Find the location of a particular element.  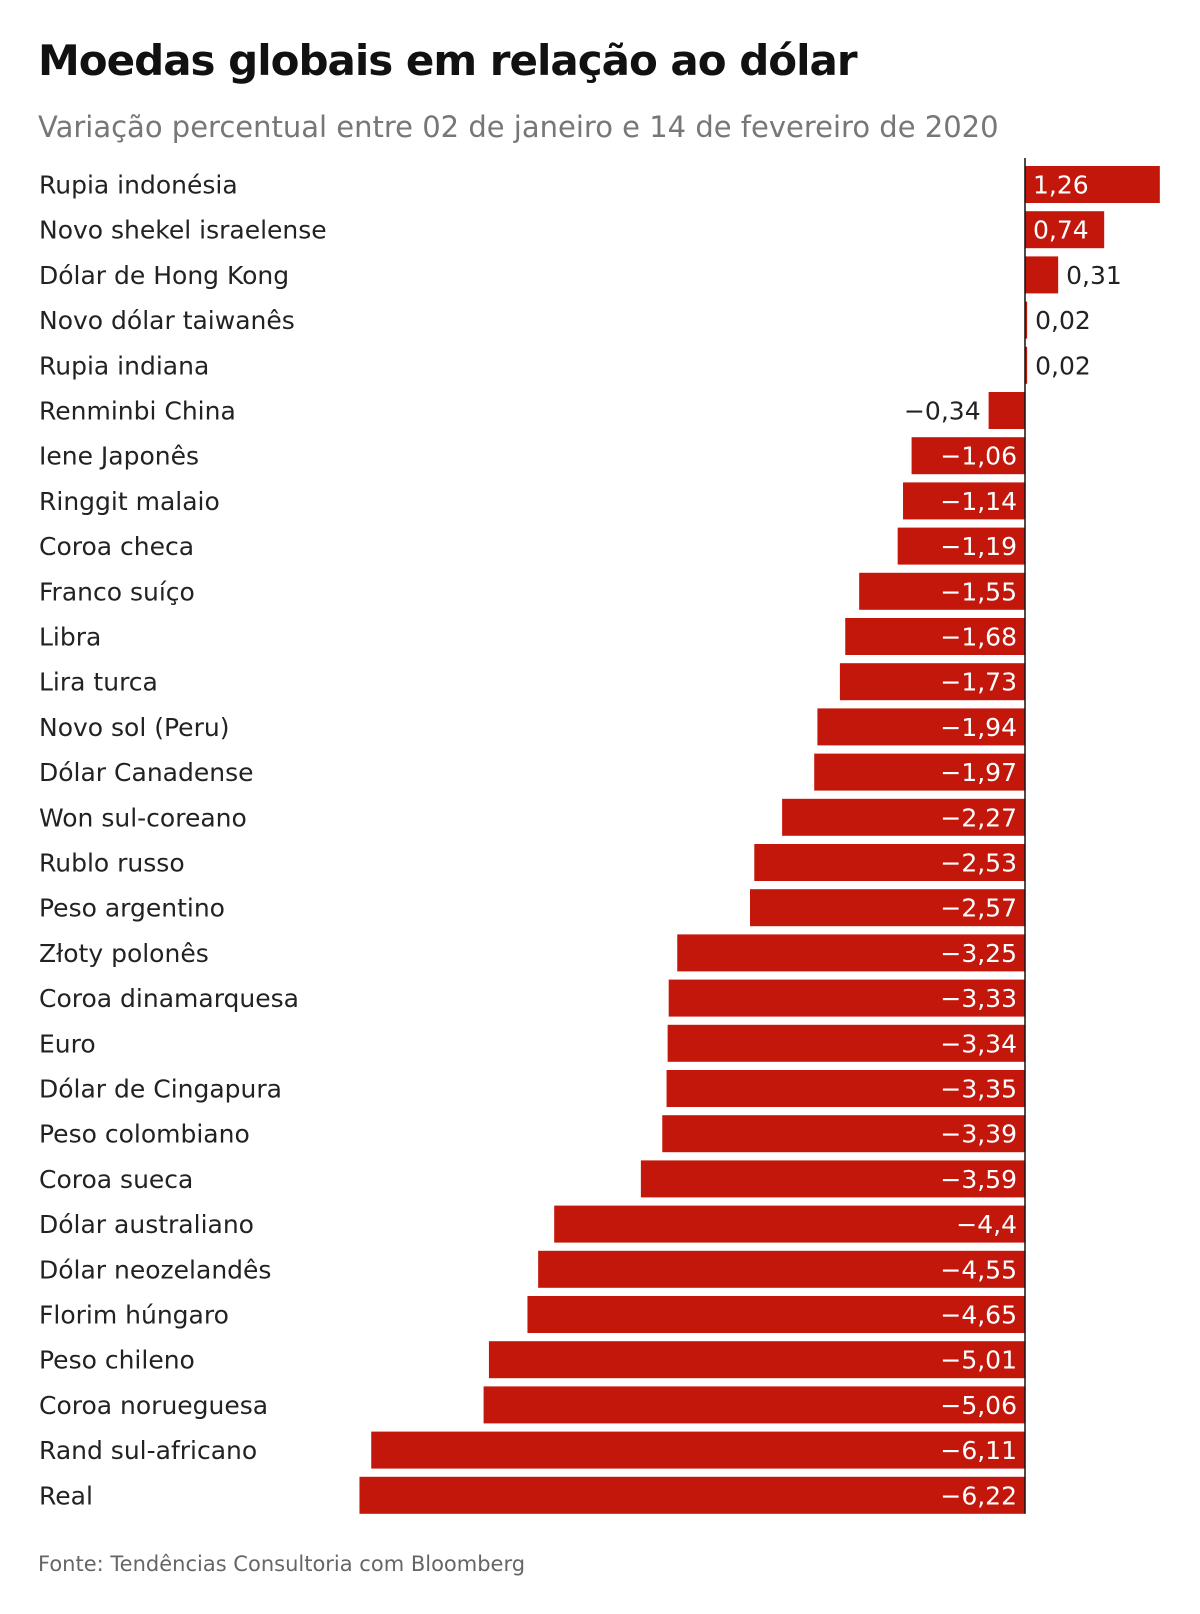

value-label: 0,31 is located at coordinates (1094, 275).